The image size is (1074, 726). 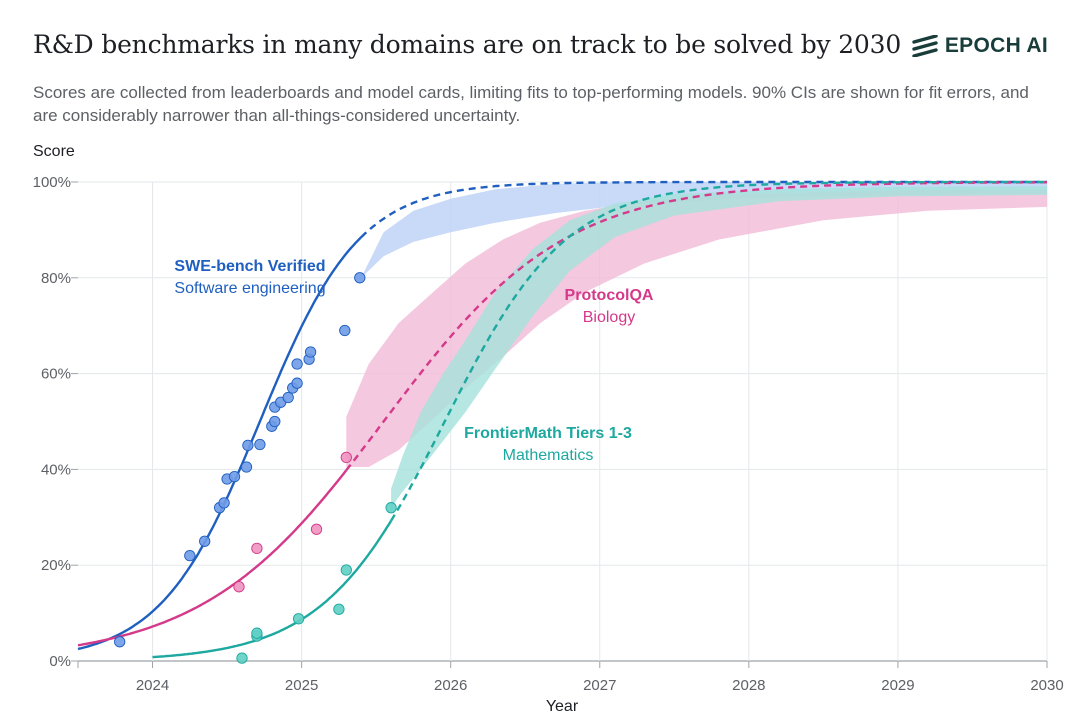 What do you see at coordinates (925, 46) in the screenshot?
I see `epoch-logo-icon` at bounding box center [925, 46].